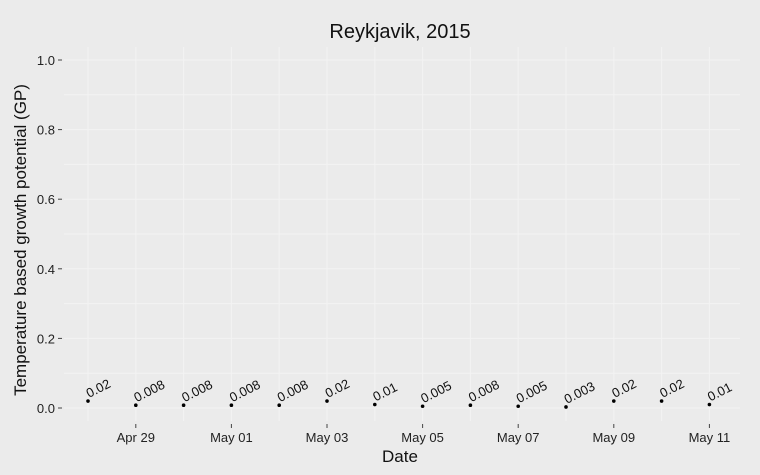  What do you see at coordinates (136, 437) in the screenshot?
I see `x-tick-label: Apr 29` at bounding box center [136, 437].